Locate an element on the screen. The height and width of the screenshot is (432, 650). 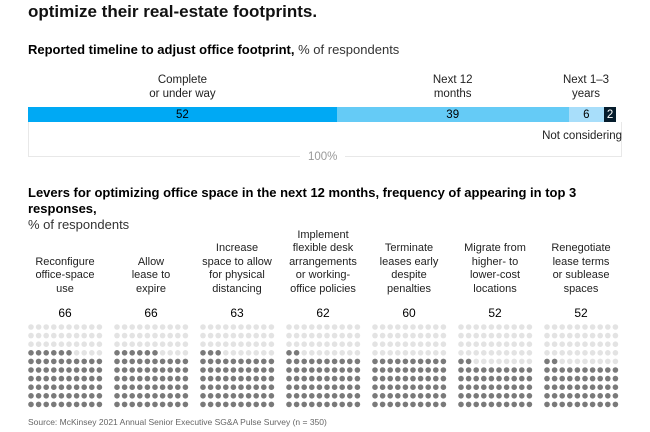
lever-value: 52 is located at coordinates (581, 313).